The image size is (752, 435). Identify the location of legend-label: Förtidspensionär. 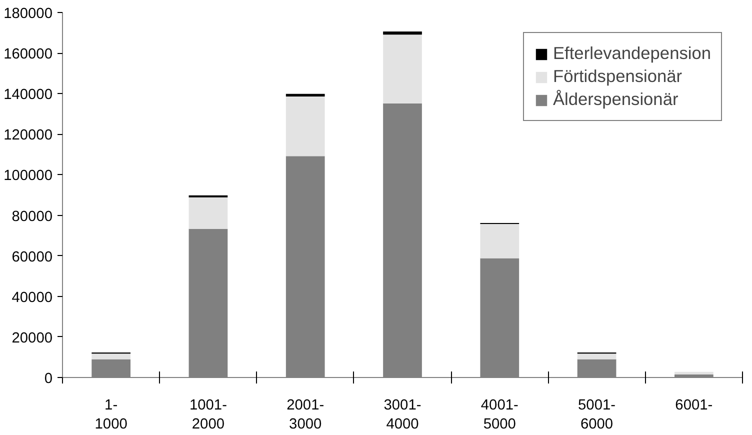
(617, 76).